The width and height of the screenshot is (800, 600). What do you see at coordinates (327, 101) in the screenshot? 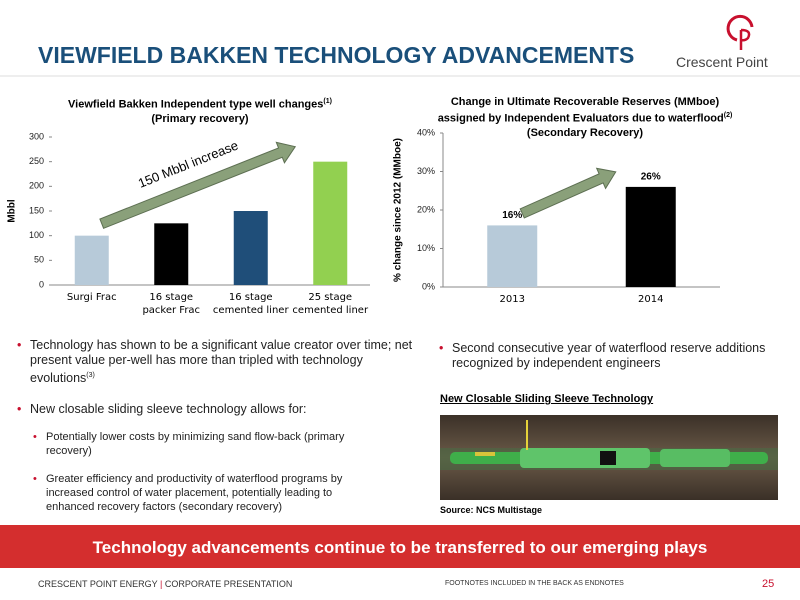
I see `footnote-ref: (1)` at bounding box center [327, 101].